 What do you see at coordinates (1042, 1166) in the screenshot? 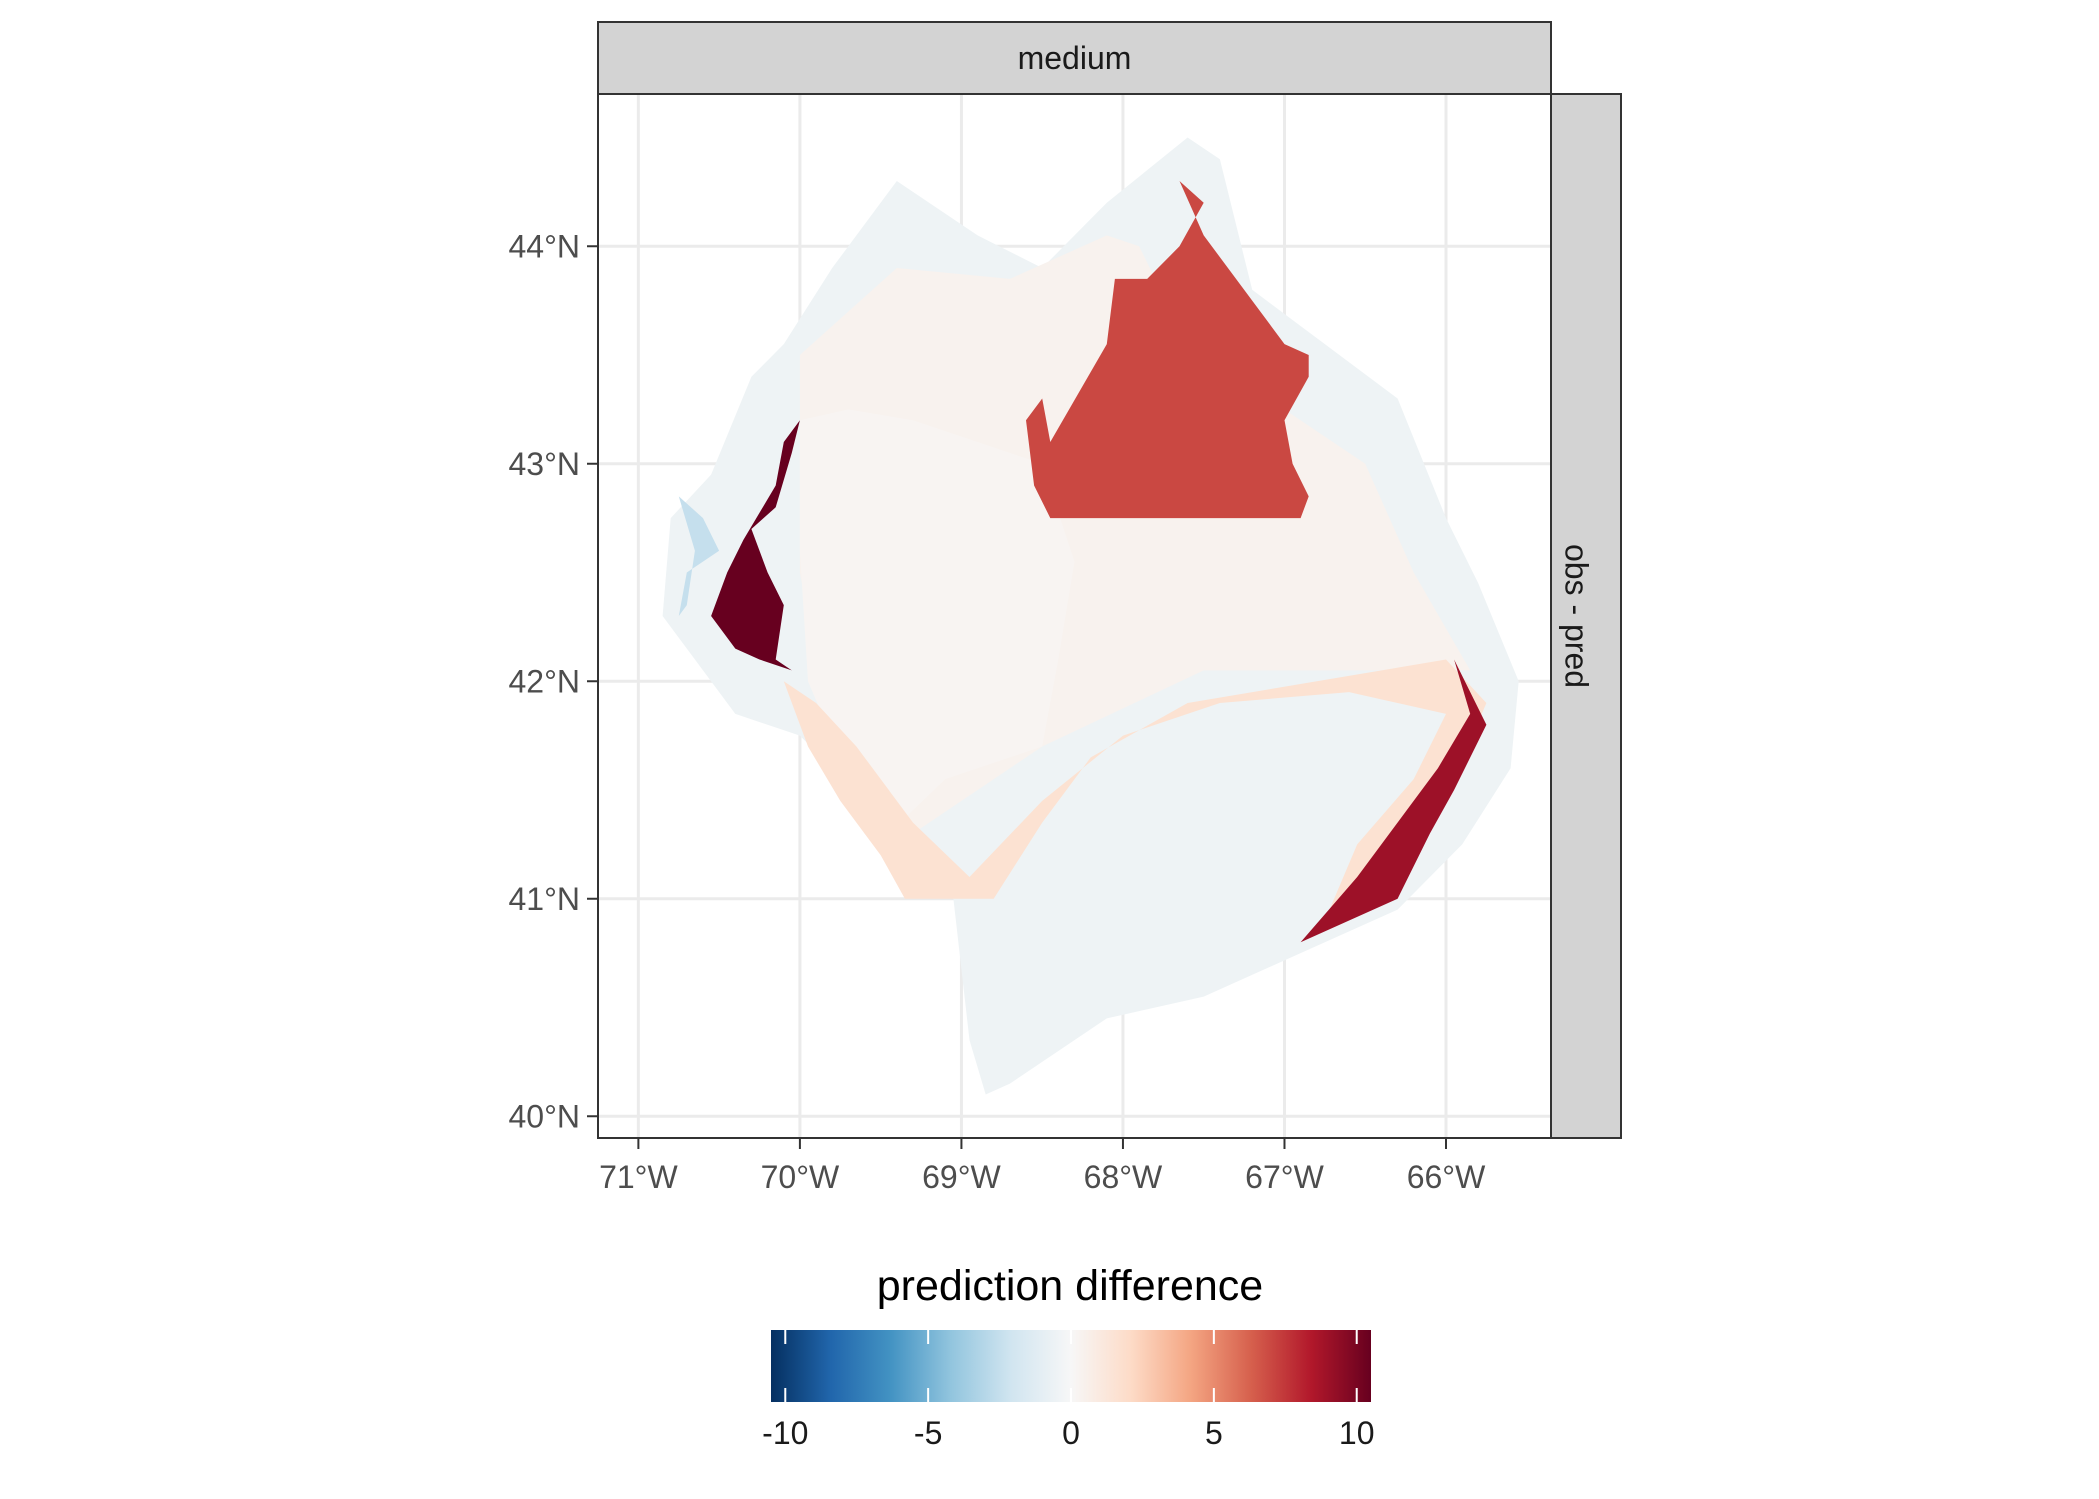
I see `x-axis: 71°W 70°W 69°W 68°W 67°W 66°W` at bounding box center [1042, 1166].